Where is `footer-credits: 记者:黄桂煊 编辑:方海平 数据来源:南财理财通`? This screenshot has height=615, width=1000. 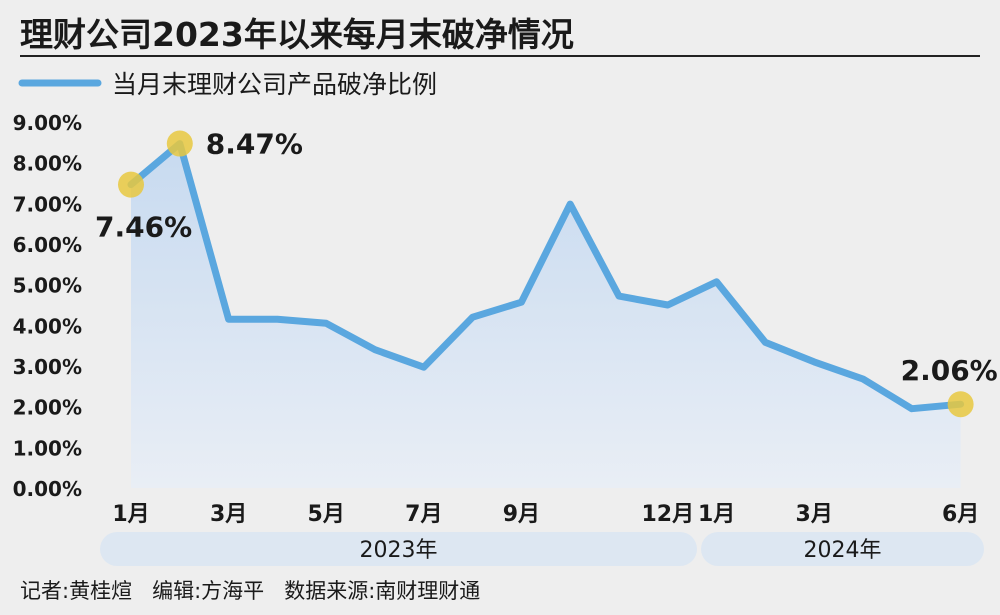 footer-credits: 记者:黄桂煊 编辑:方海平 数据来源:南财理财通 is located at coordinates (250, 591).